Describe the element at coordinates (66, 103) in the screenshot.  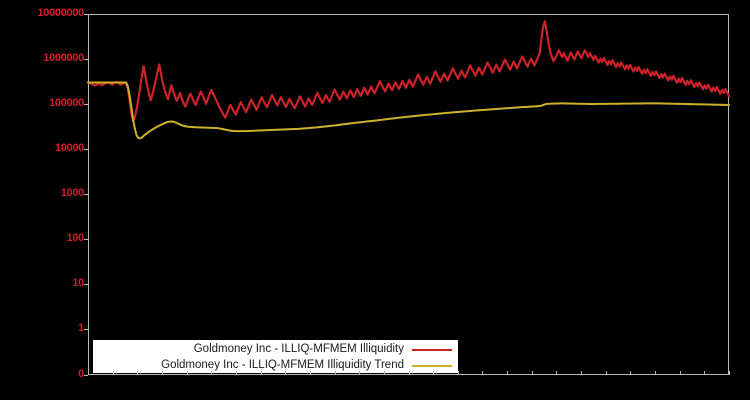
I see `y-axis-tick-label: 100000` at that location.